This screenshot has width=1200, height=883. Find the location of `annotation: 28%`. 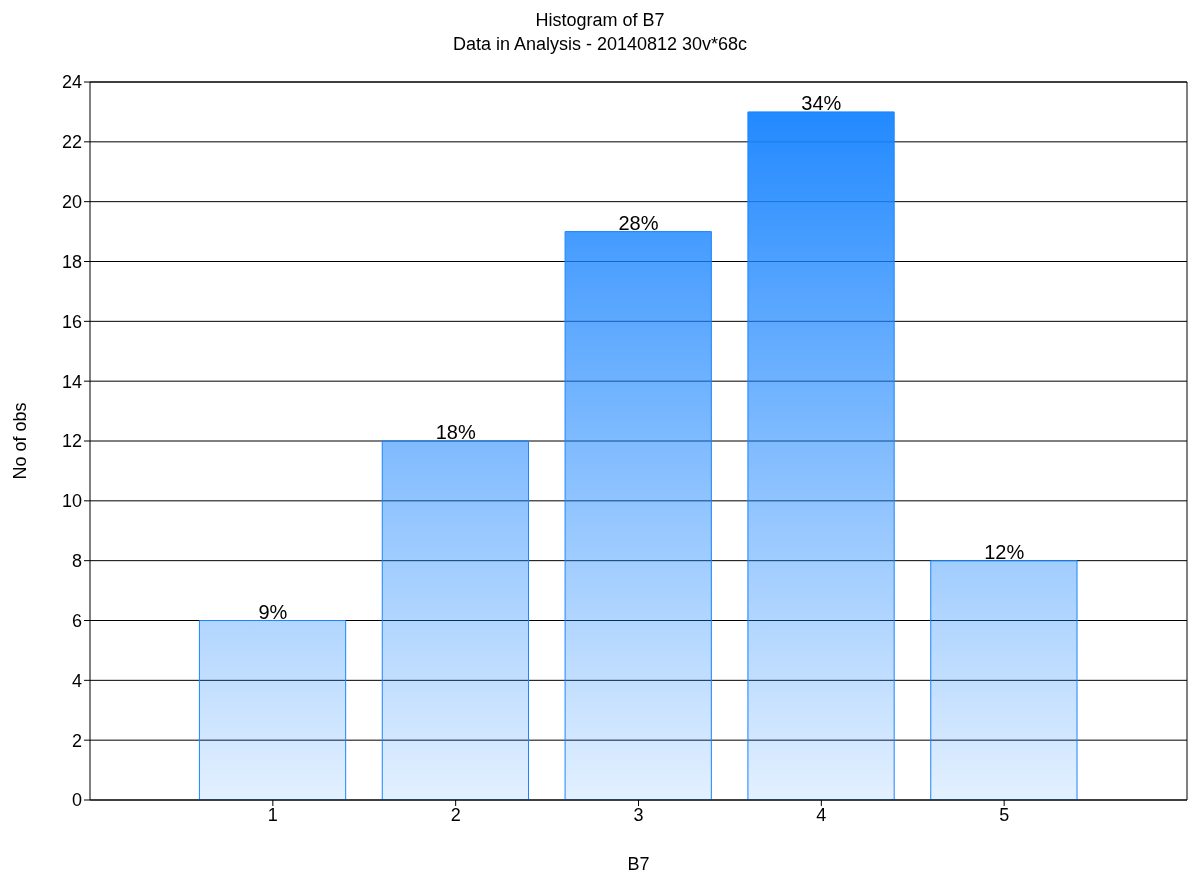

annotation: 28% is located at coordinates (638, 222).